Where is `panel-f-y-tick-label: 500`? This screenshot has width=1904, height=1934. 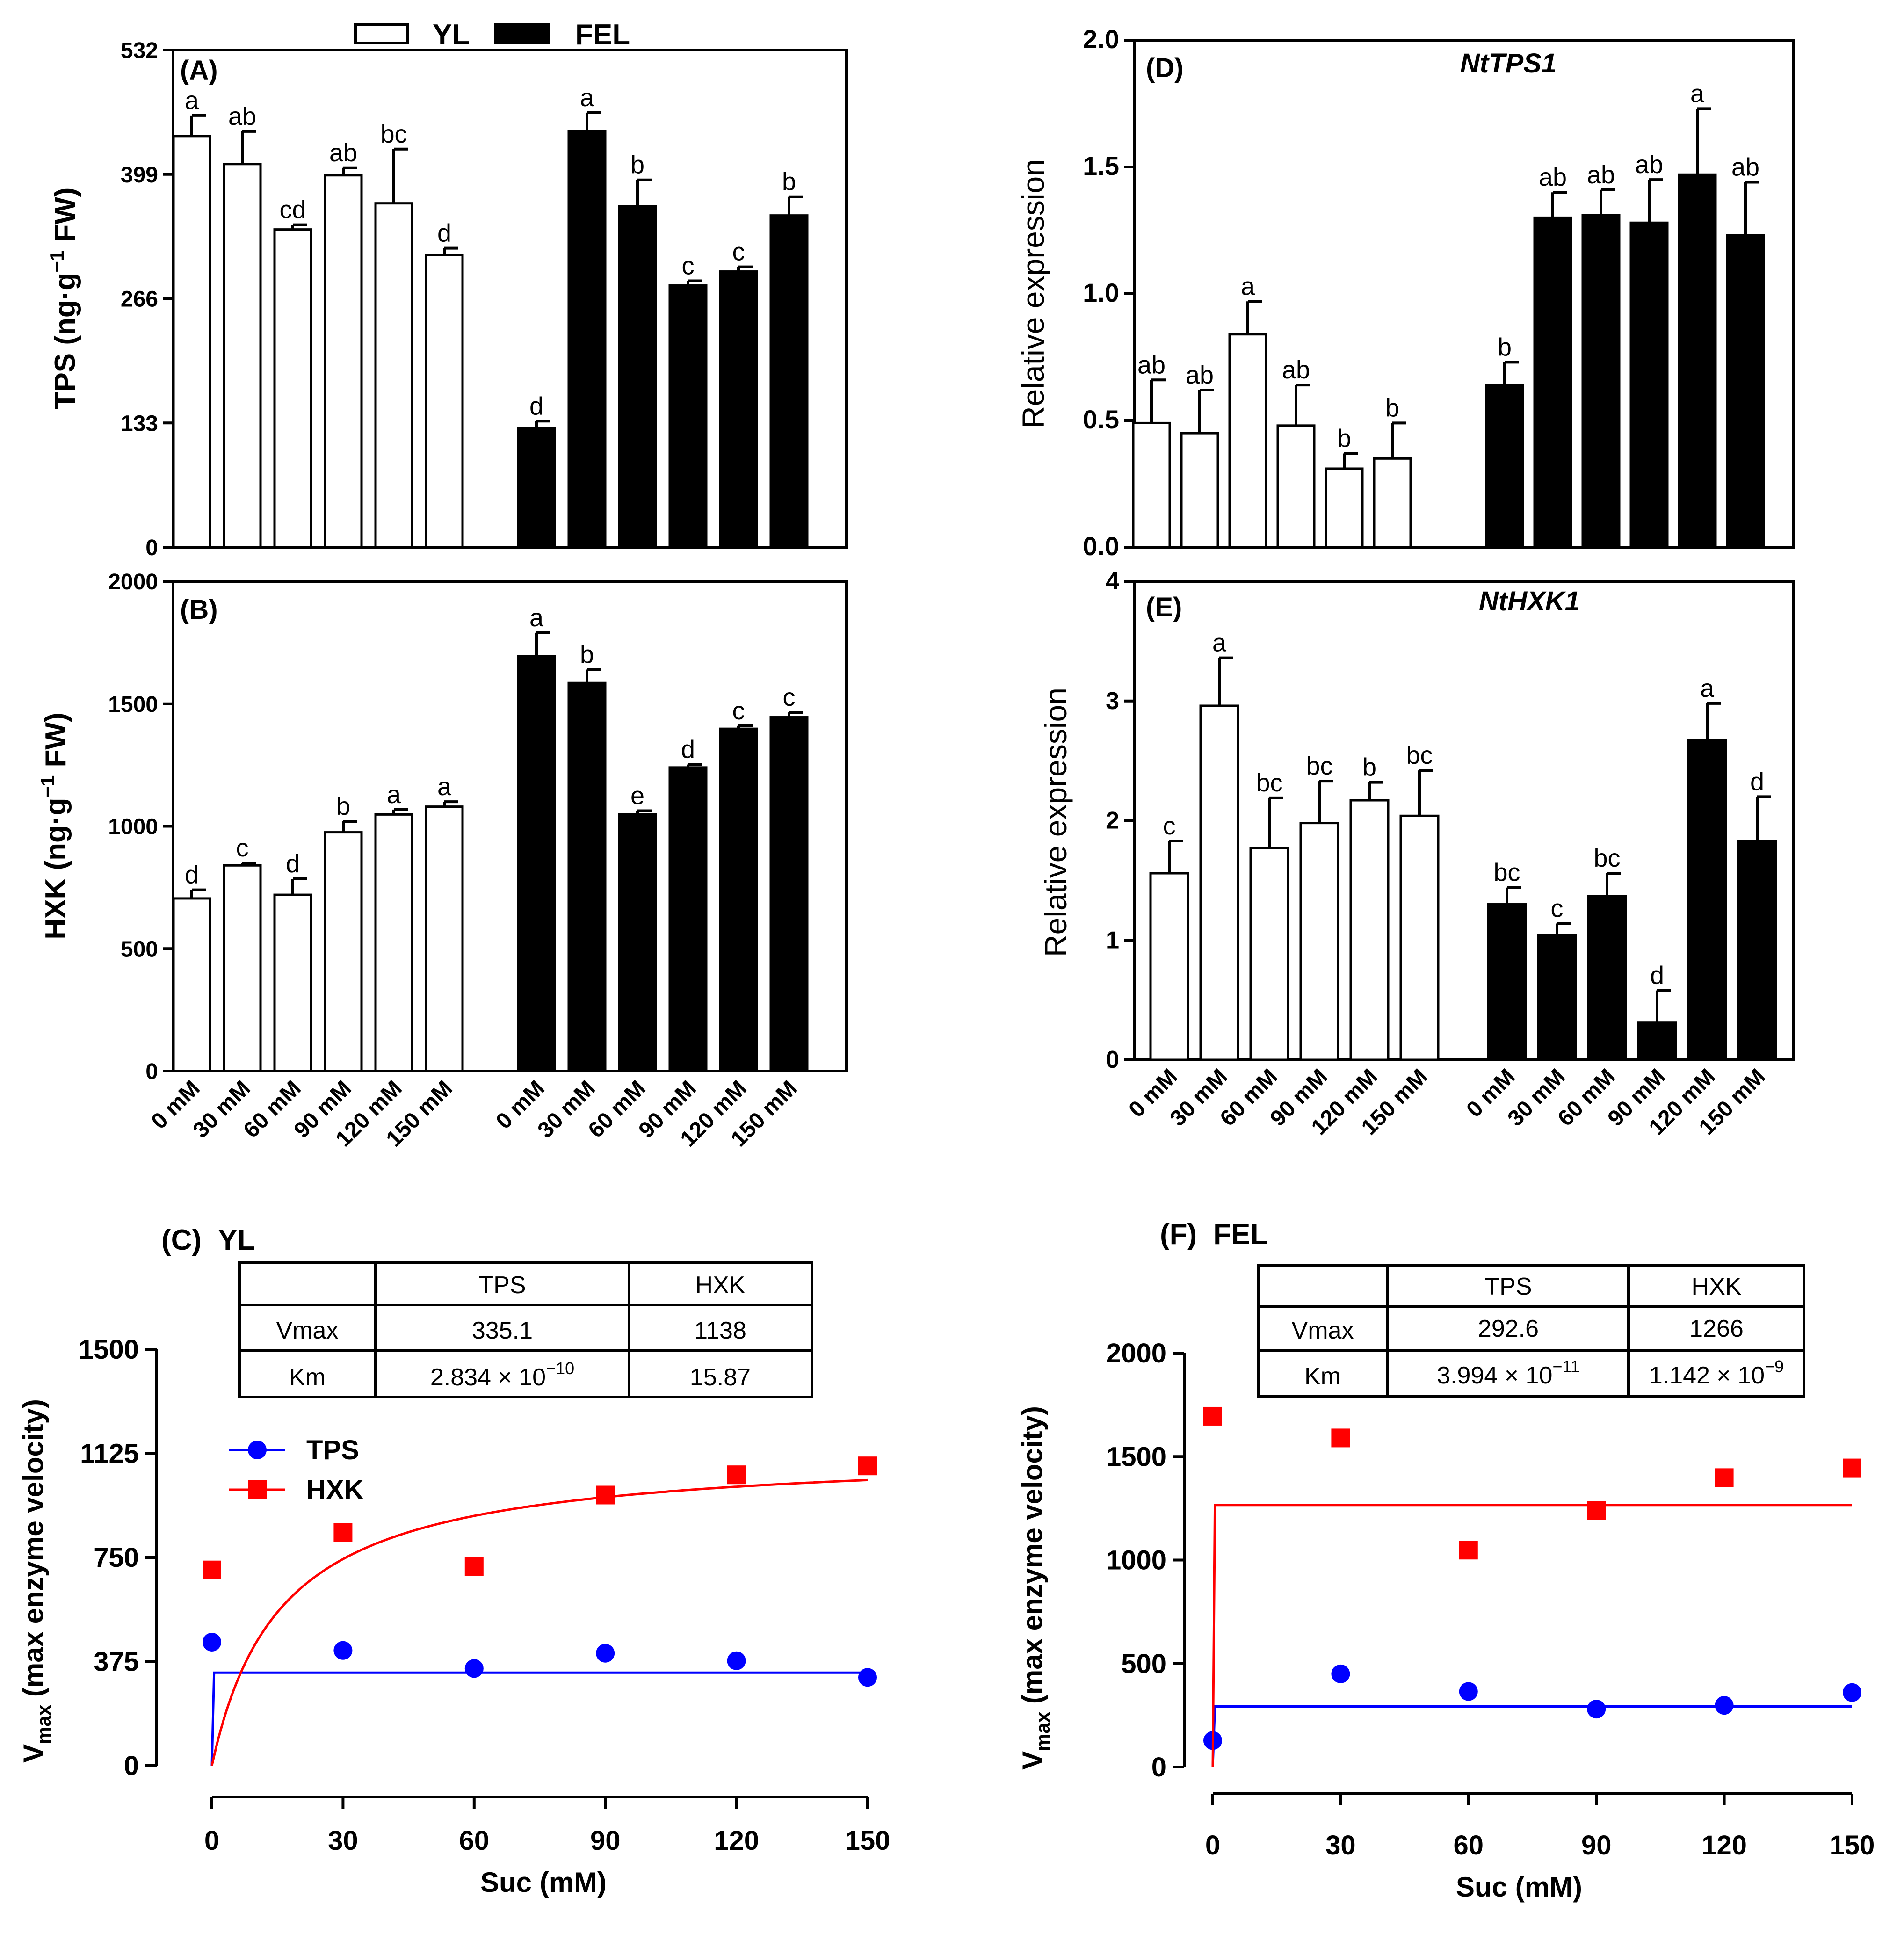 panel-f-y-tick-label: 500 is located at coordinates (1144, 1664).